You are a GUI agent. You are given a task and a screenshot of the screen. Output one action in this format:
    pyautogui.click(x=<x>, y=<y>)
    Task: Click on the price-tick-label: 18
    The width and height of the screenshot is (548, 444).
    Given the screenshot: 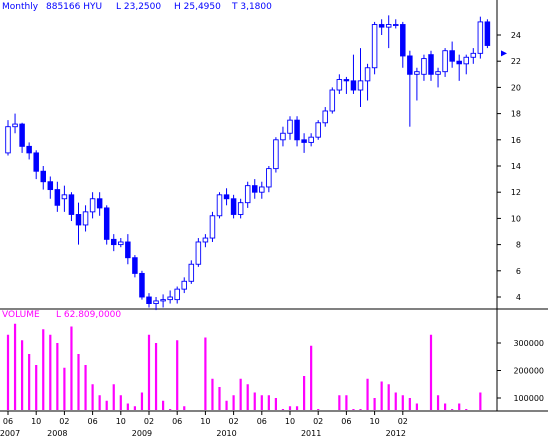 What is the action you would take?
    pyautogui.click(x=516, y=114)
    